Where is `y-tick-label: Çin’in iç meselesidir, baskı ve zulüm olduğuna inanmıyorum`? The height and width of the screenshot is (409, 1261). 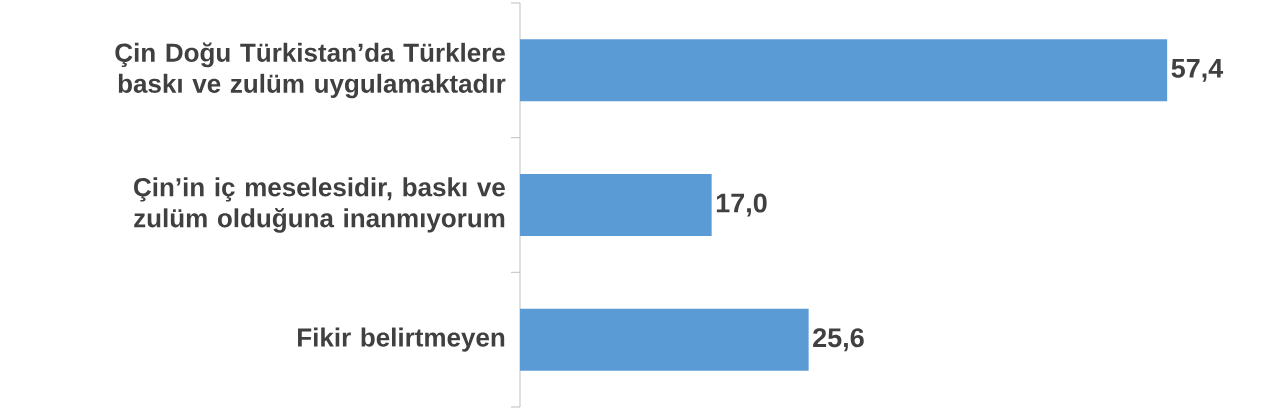 y-tick-label: Çin’in iç meselesidir, baskı ve zulüm olduğuna inanmıyorum is located at coordinates (319, 205).